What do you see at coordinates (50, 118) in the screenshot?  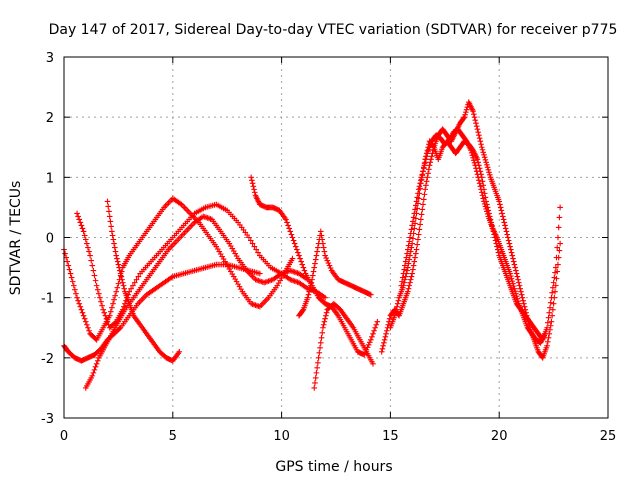 I see `y-tick-label: 2` at bounding box center [50, 118].